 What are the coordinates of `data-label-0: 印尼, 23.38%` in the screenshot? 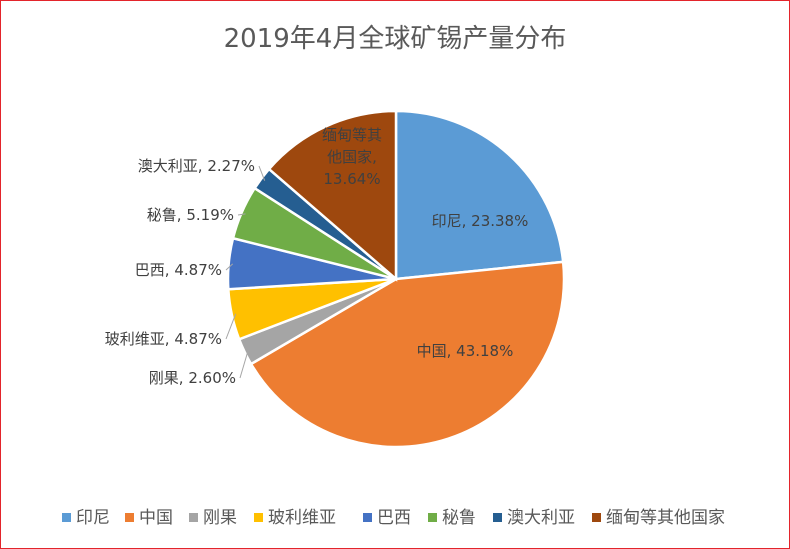 It's located at (480, 221).